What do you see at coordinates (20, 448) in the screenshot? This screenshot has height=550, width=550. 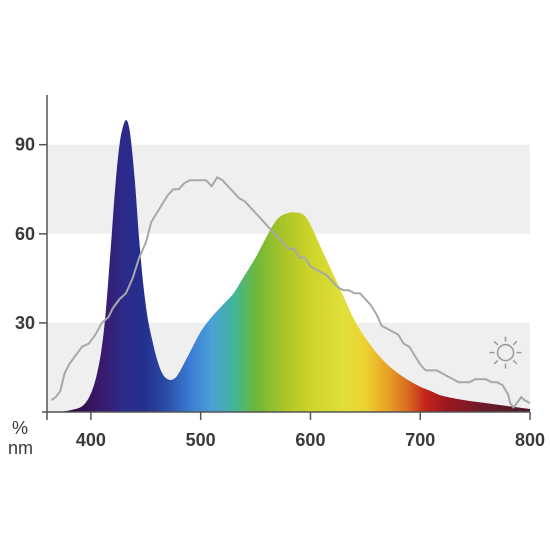 I see `x-unit-label: nm` at bounding box center [20, 448].